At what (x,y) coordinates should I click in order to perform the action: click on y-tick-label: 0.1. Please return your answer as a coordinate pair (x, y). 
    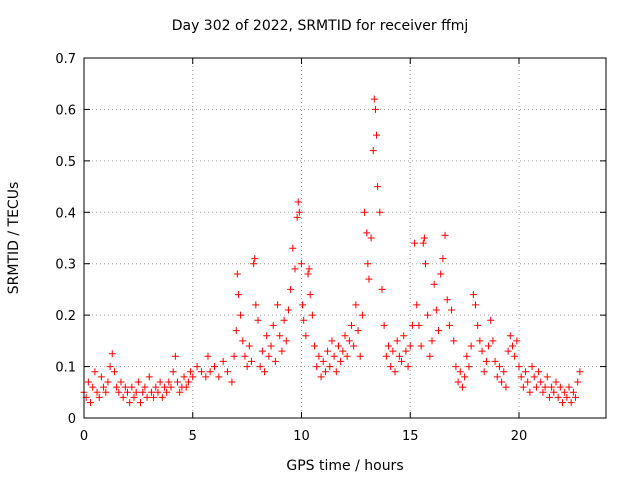
    Looking at the image, I should click on (65, 368).